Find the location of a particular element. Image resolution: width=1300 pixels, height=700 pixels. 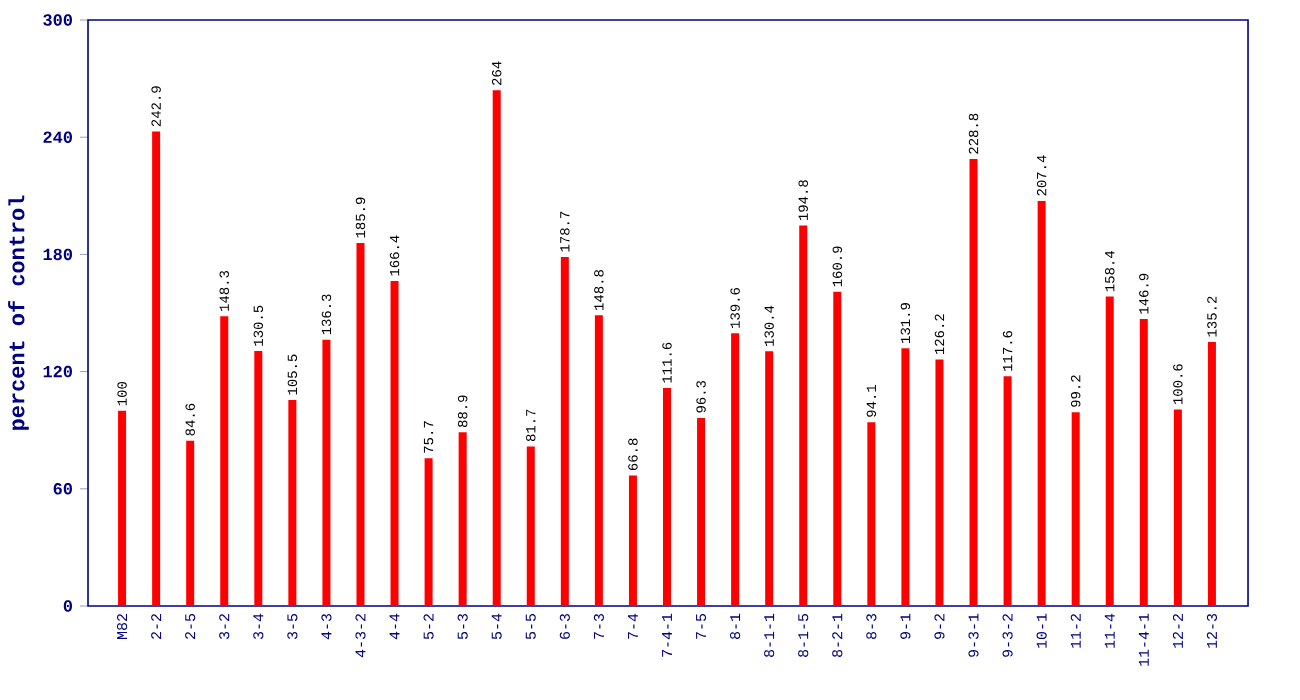

y-tick-label: 120 is located at coordinates (57, 371).